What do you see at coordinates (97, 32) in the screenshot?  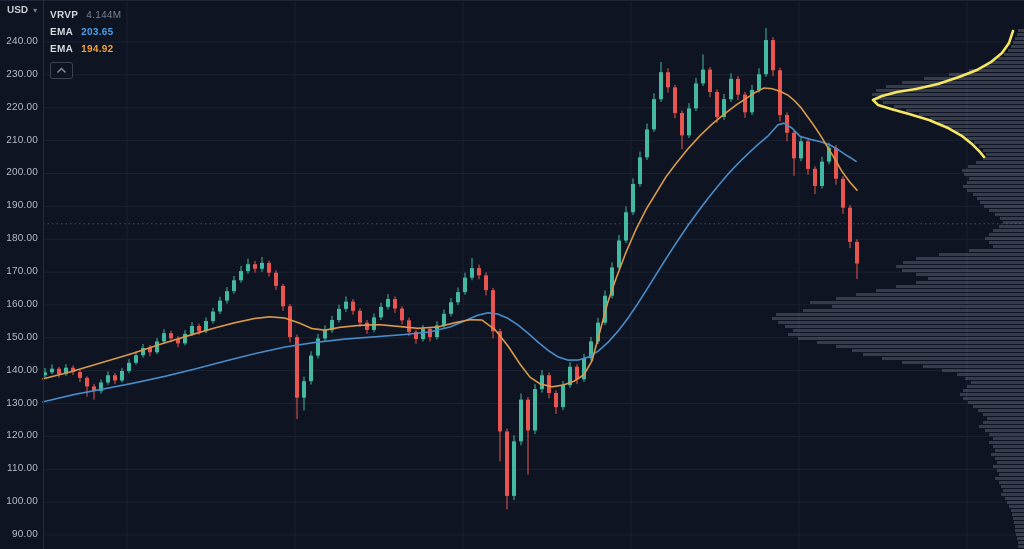 I see `ema-blue-value: 203.65` at bounding box center [97, 32].